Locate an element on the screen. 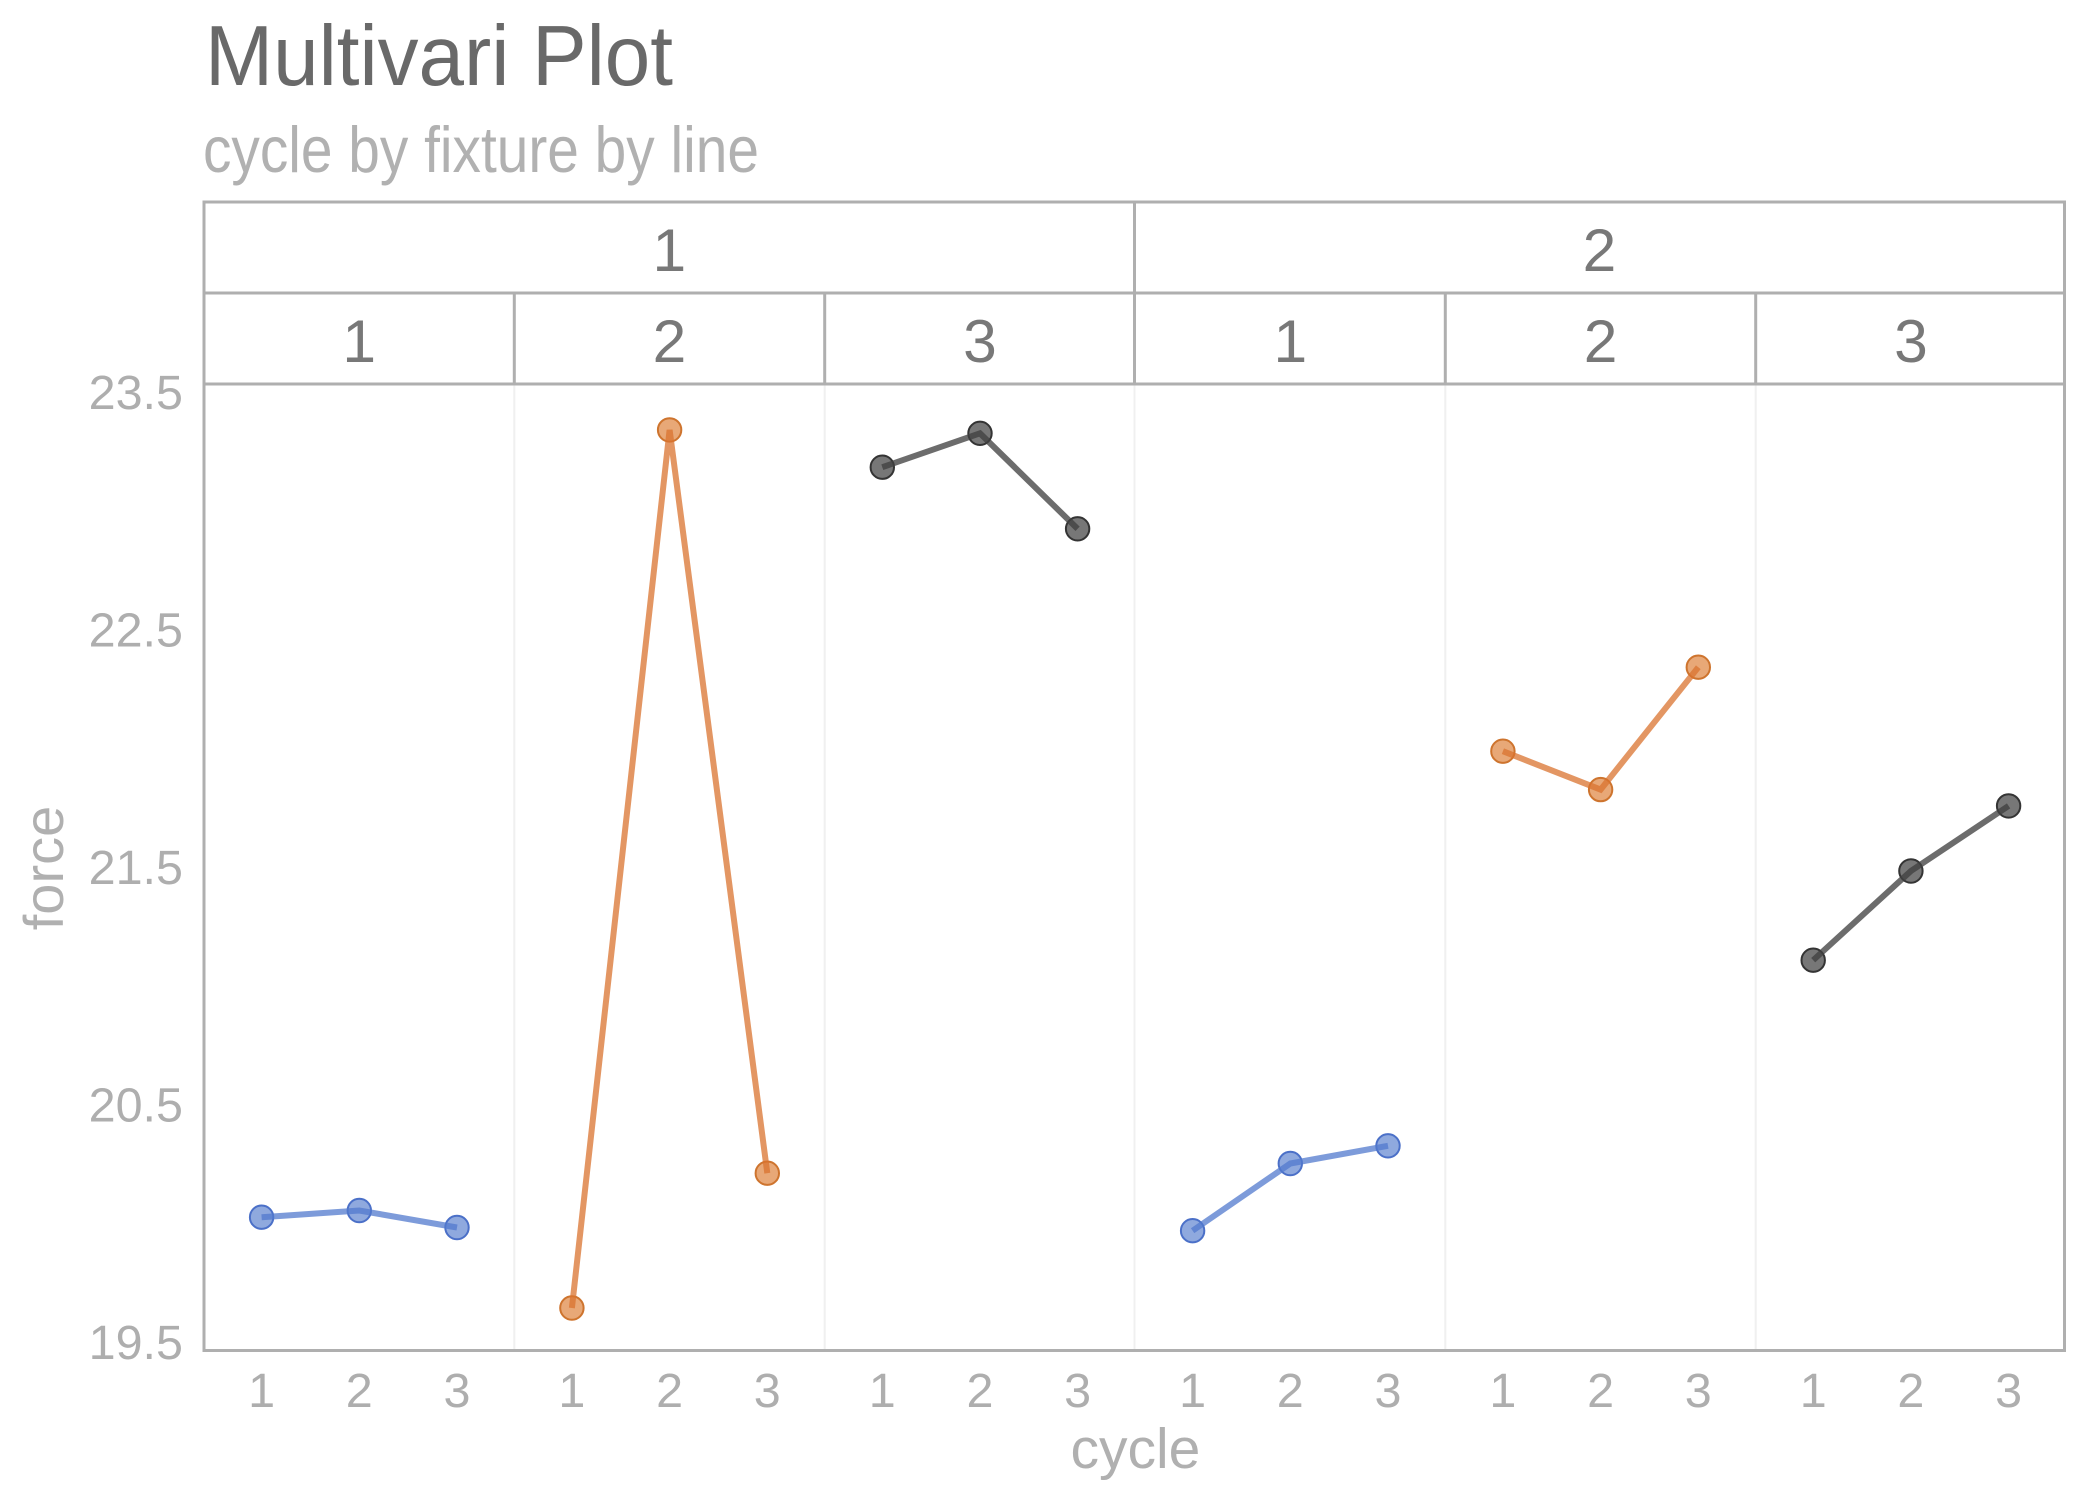  svg-text: force is located at coordinates (43, 868).